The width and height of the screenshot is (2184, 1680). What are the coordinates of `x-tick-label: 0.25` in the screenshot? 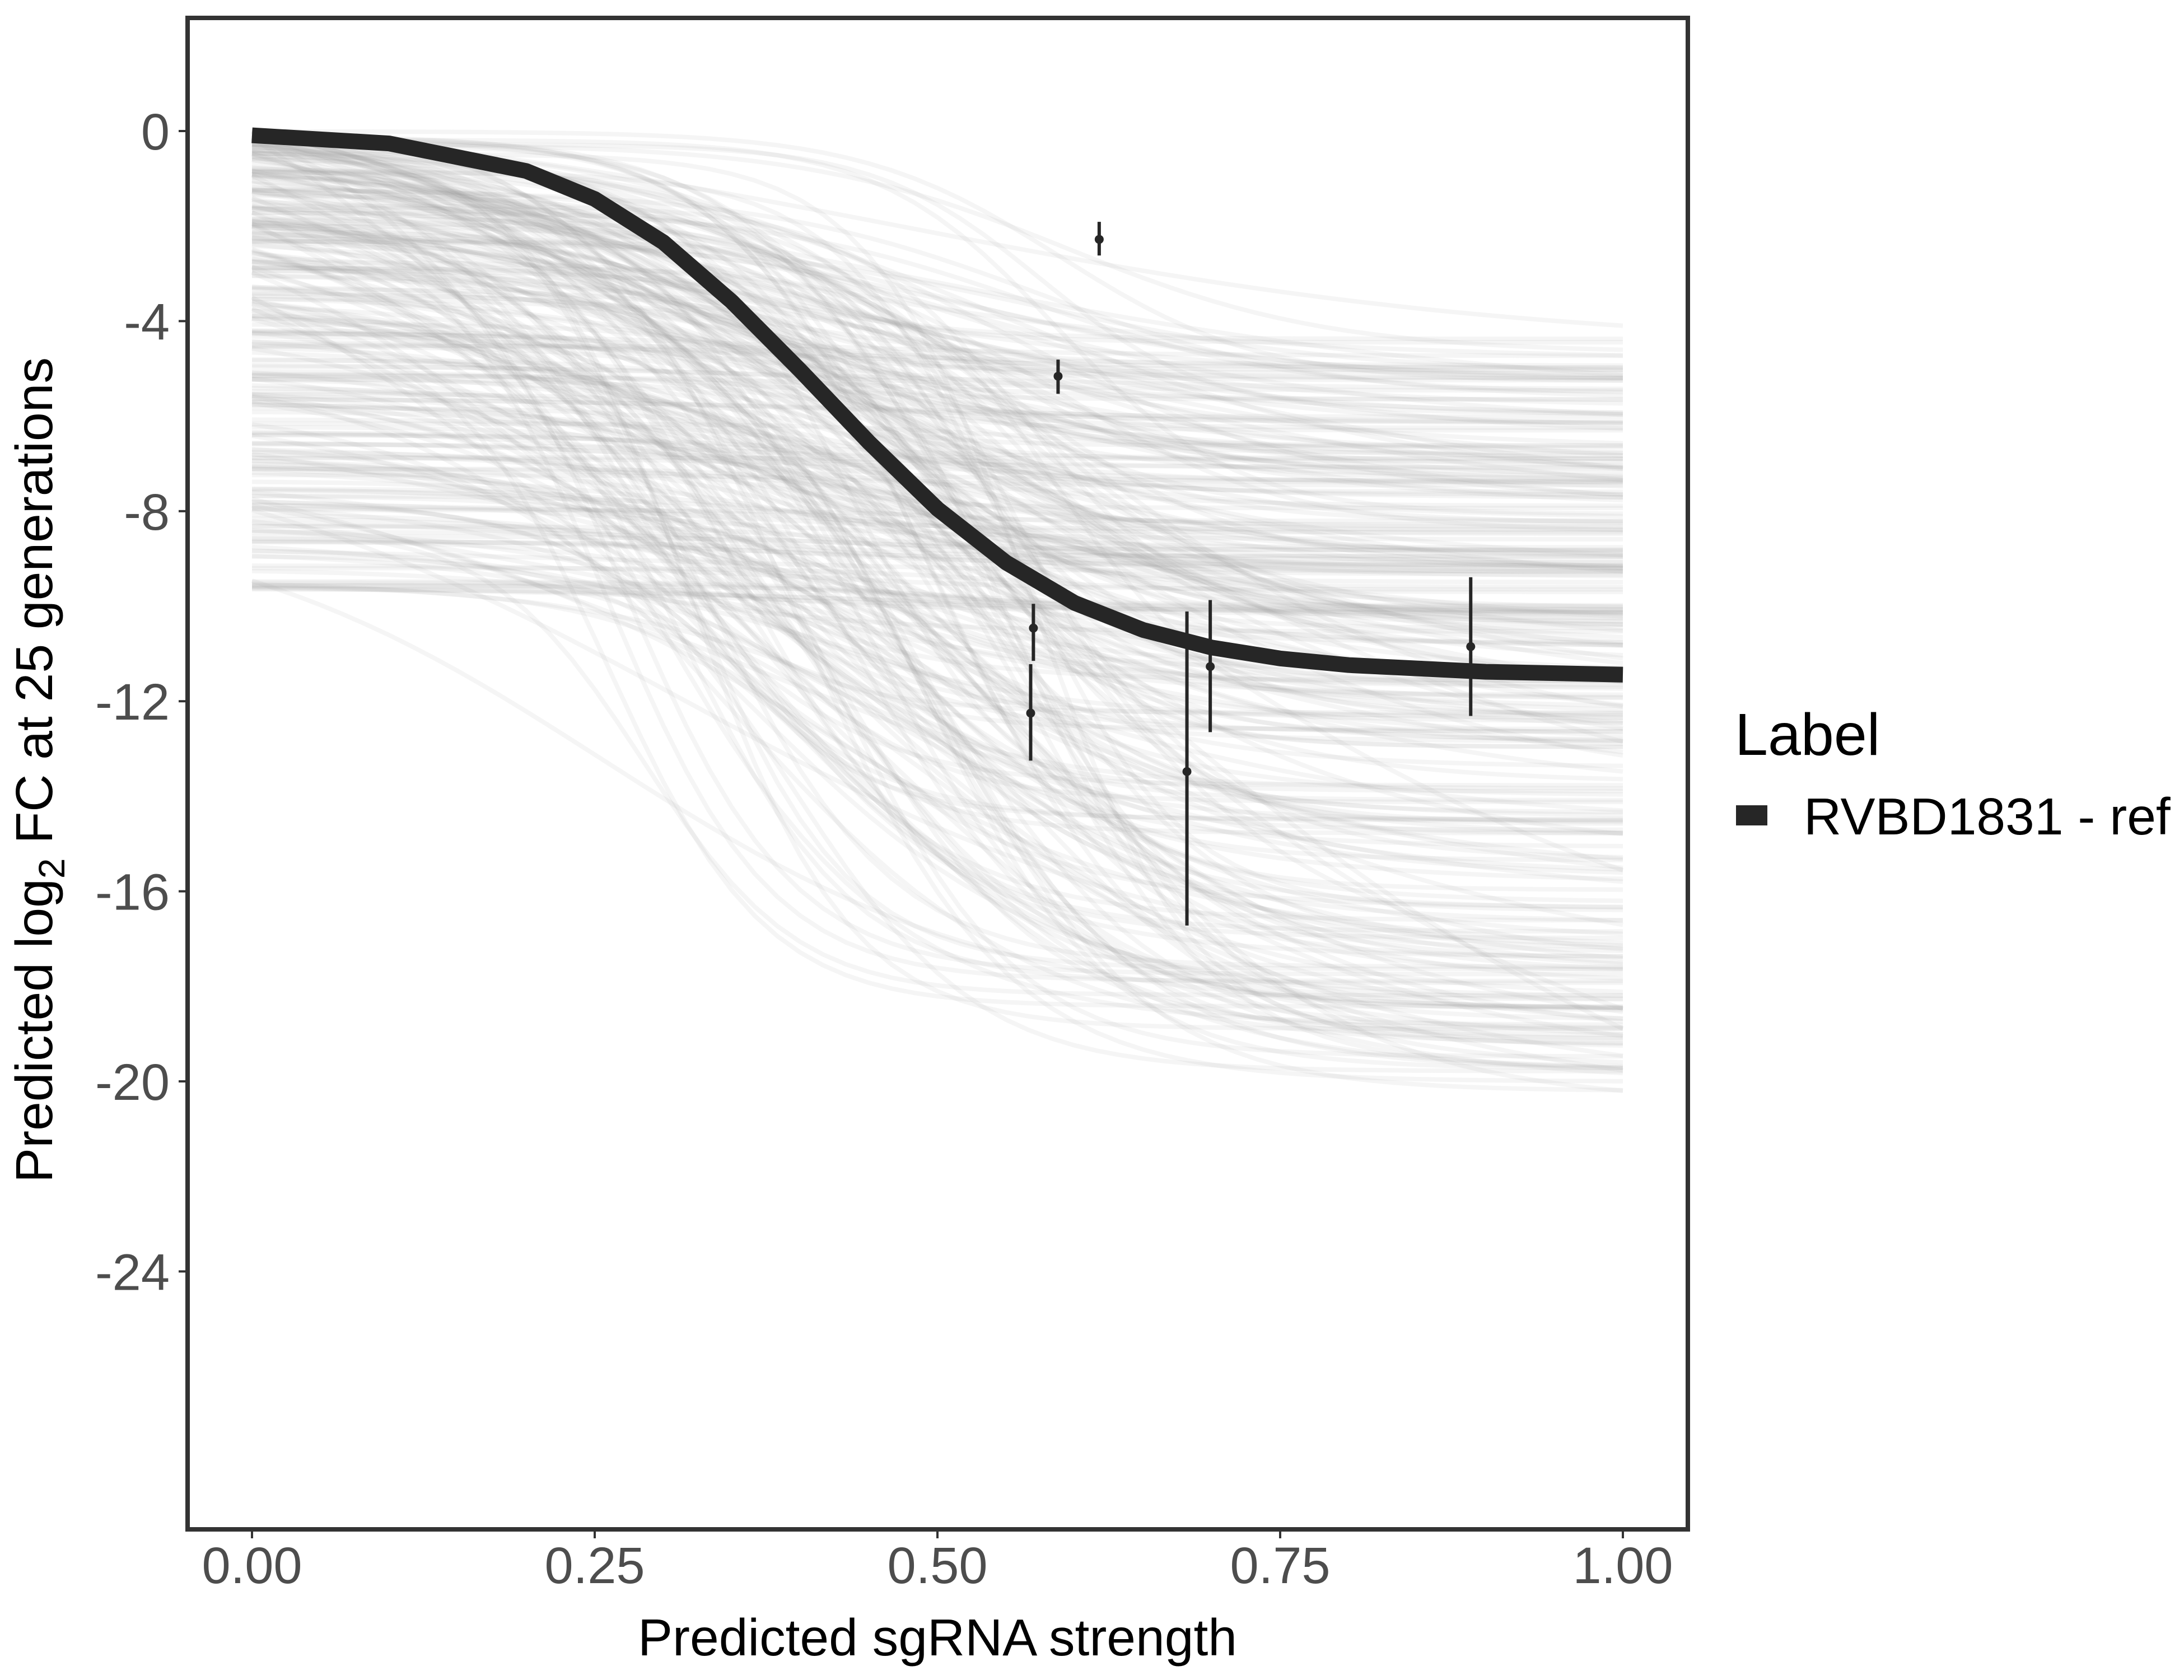 It's located at (595, 1565).